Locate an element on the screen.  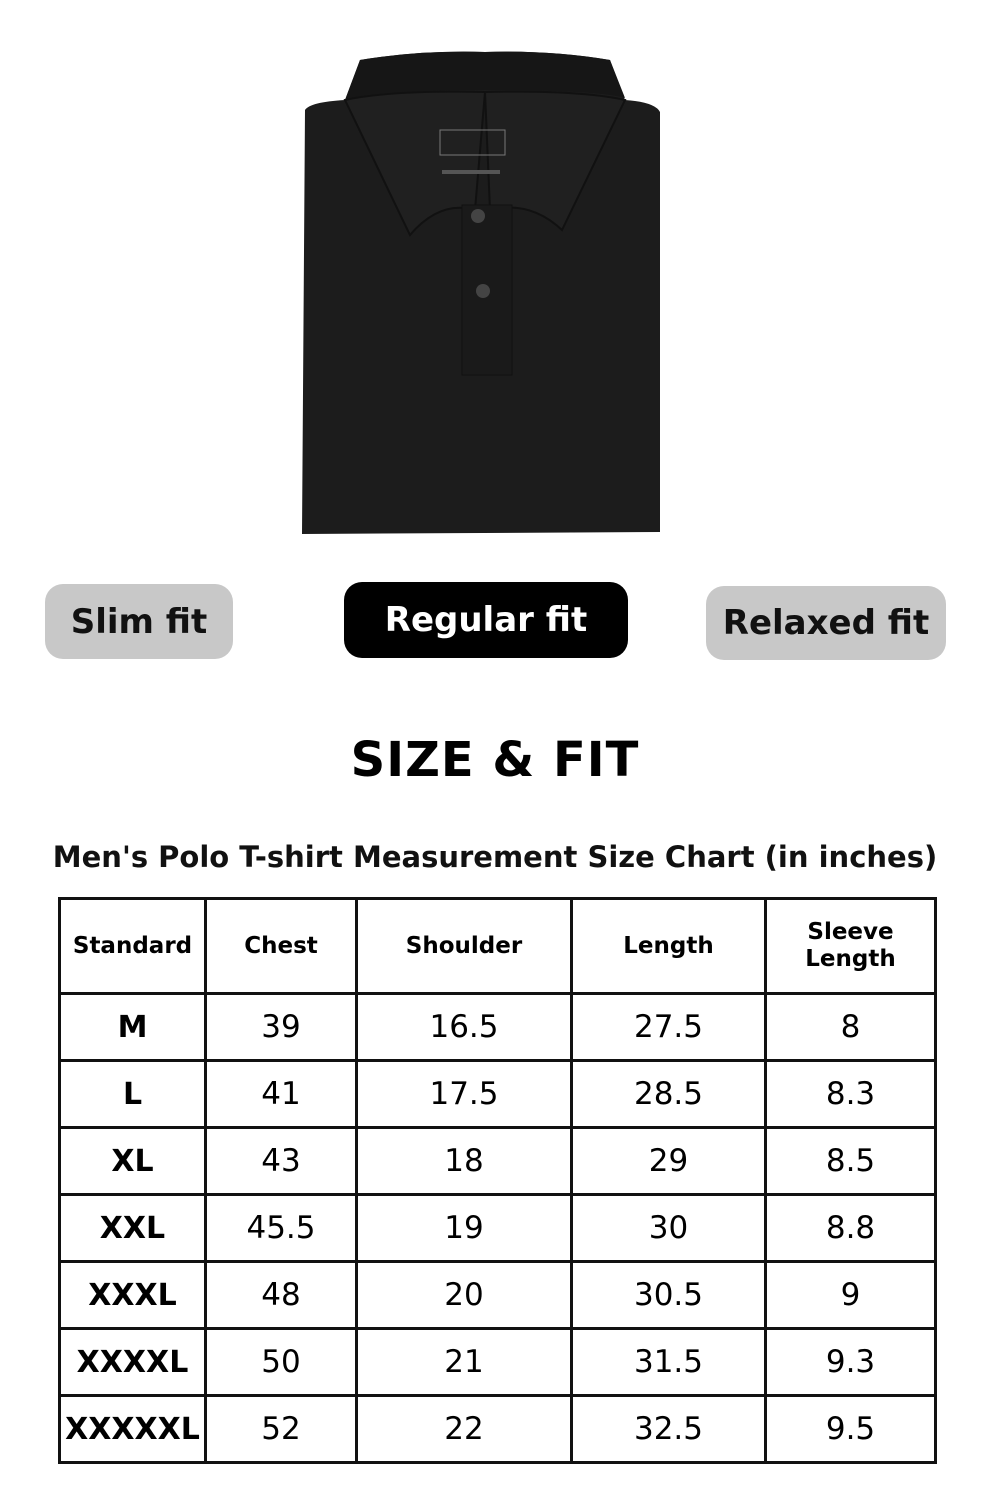
relaxed-fit-button: Relaxed fit is located at coordinates (826, 623).